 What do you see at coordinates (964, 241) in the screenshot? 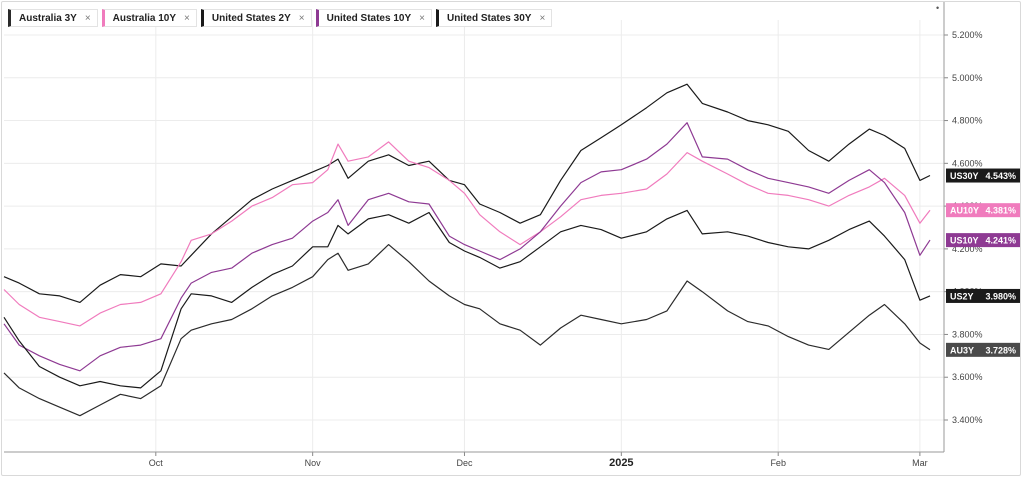
I see `last-value-name: US10Y` at bounding box center [964, 241].